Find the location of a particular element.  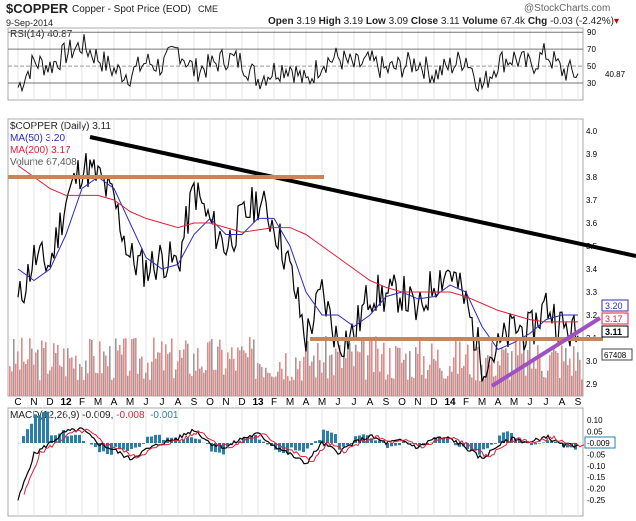

month-label: O is located at coordinates (402, 402).